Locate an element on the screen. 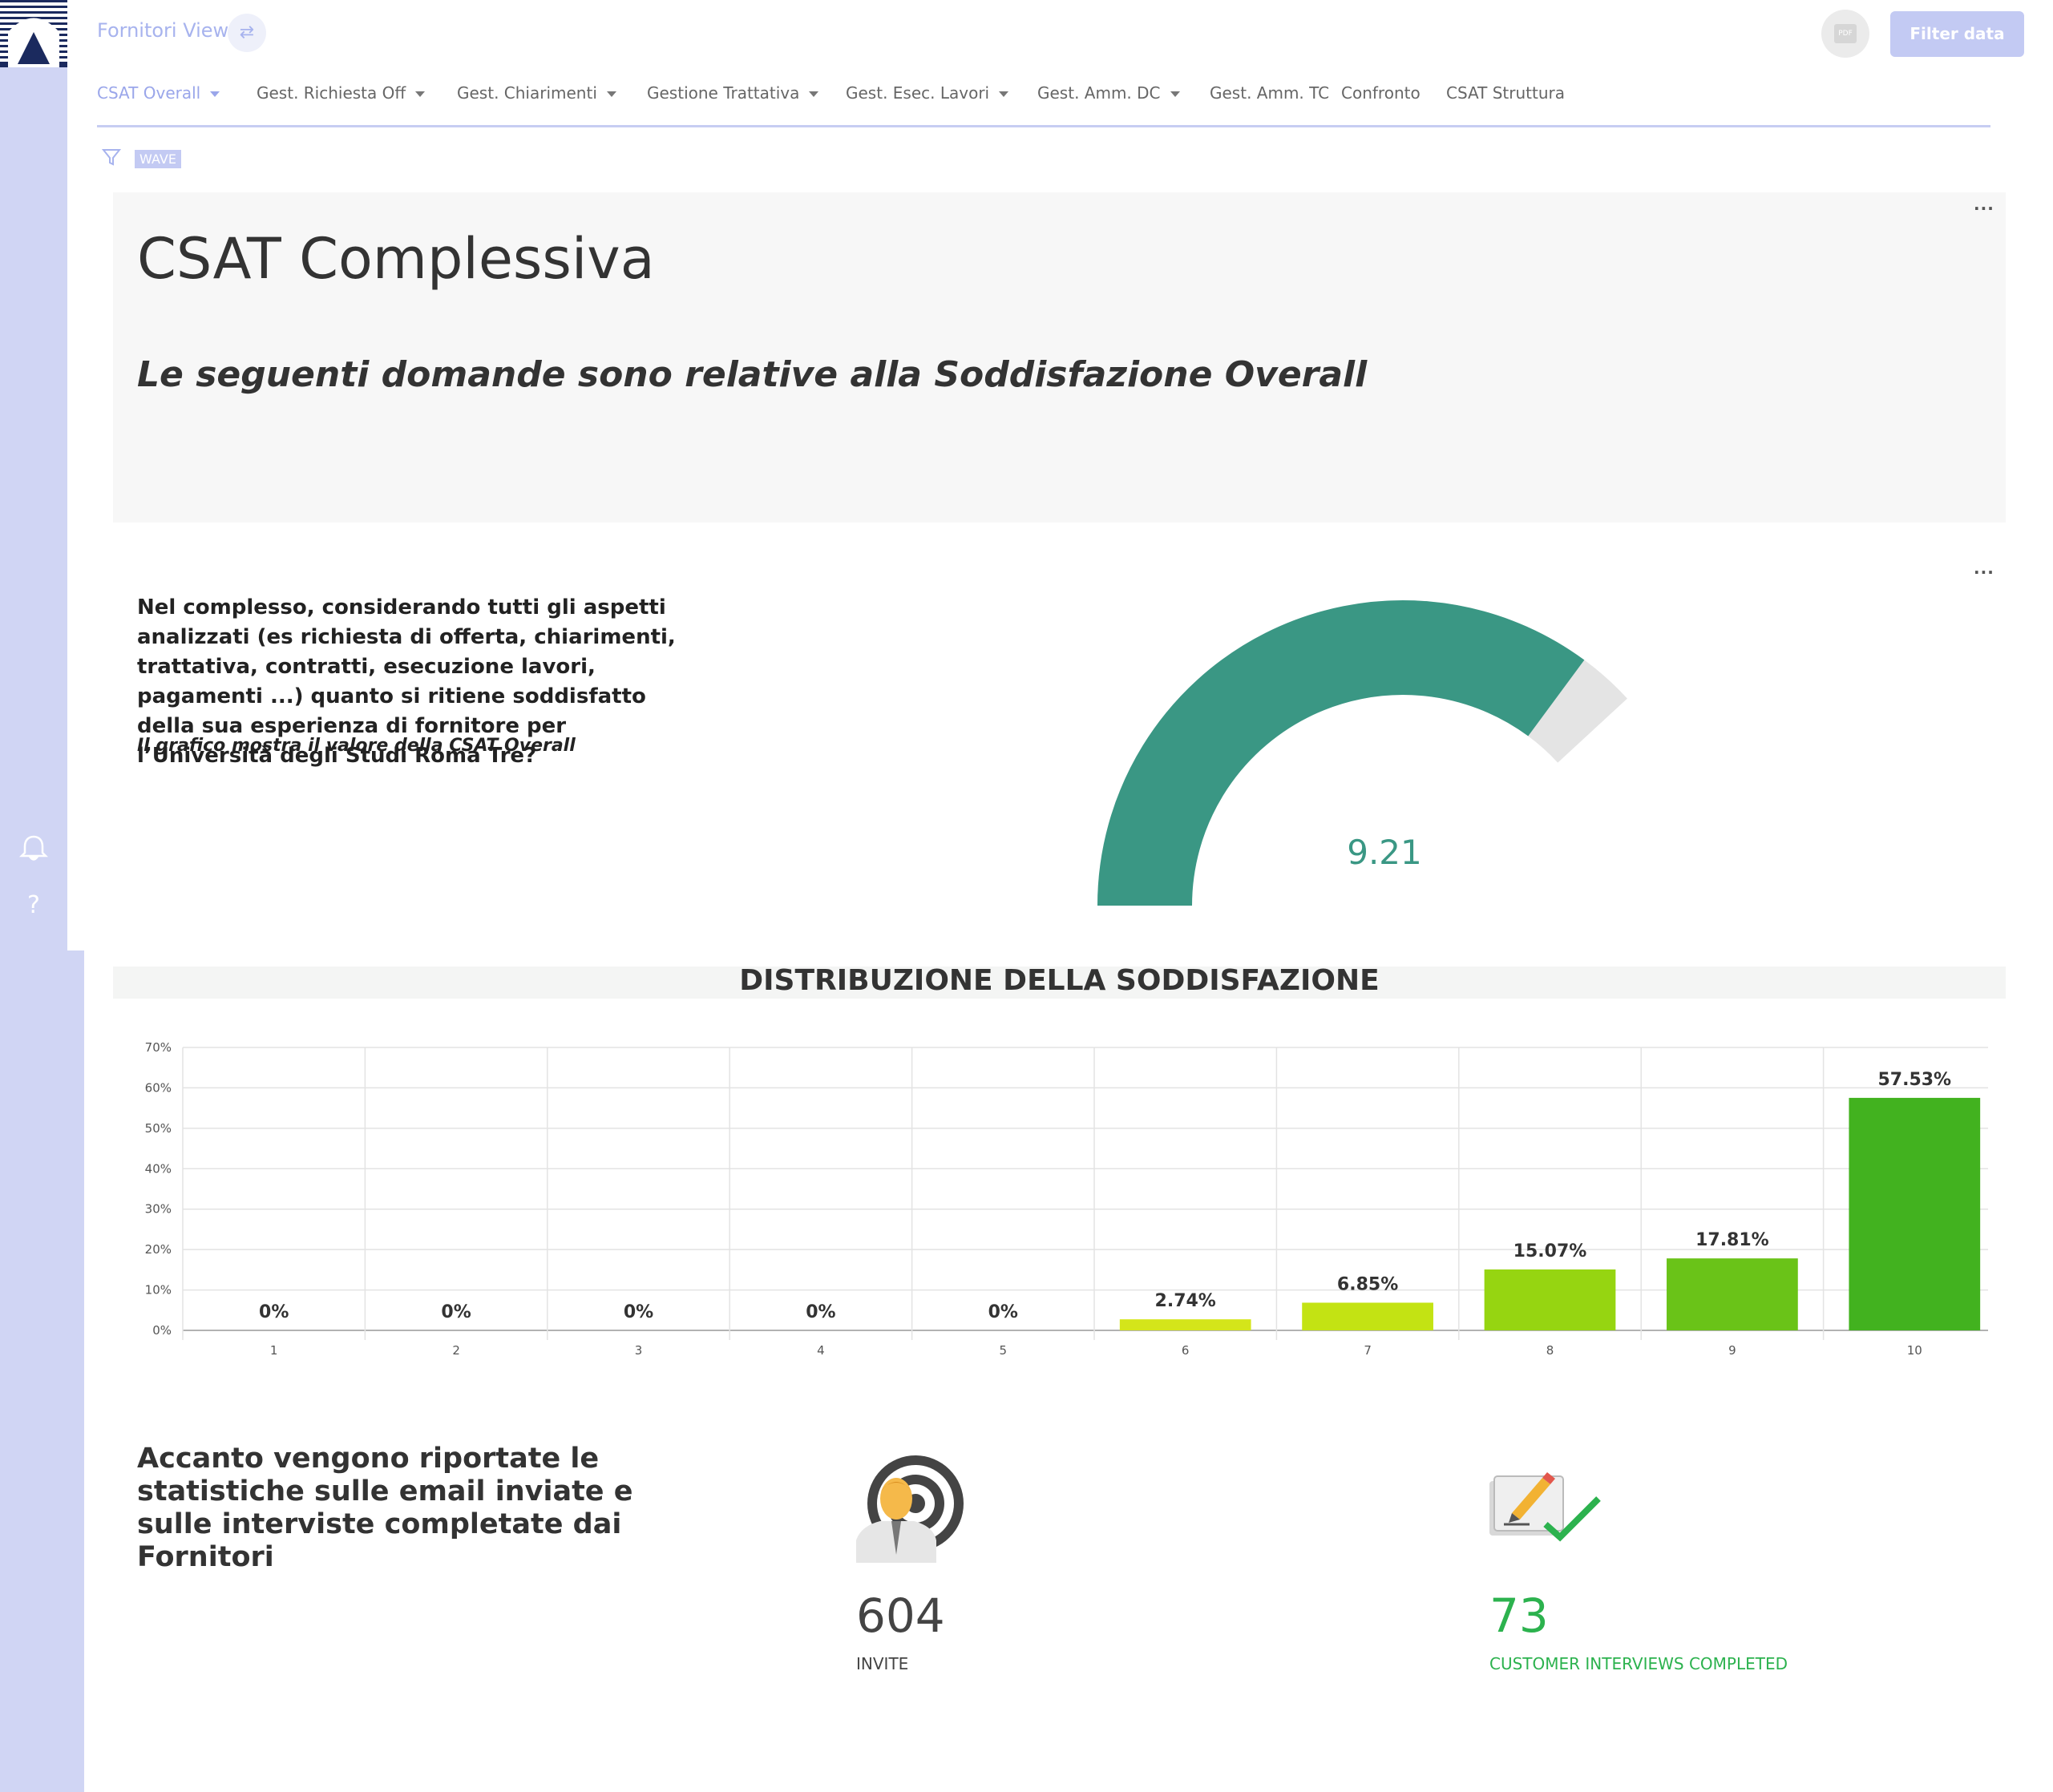 Image resolution: width=2053 pixels, height=1792 pixels. y-tick-label: 20% is located at coordinates (159, 1249).